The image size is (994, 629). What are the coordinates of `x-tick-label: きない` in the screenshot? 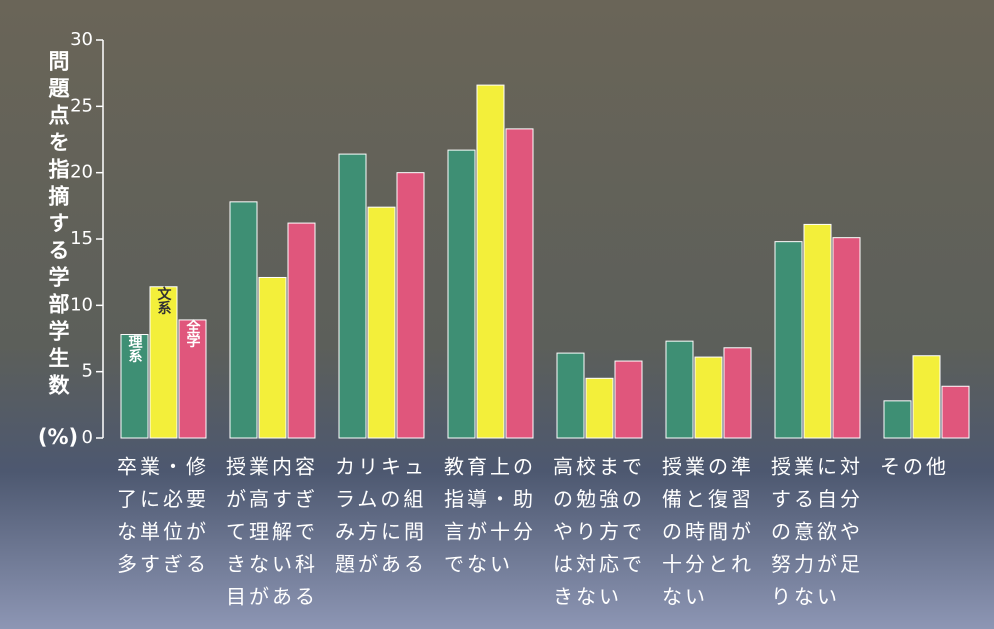 It's located at (587, 597).